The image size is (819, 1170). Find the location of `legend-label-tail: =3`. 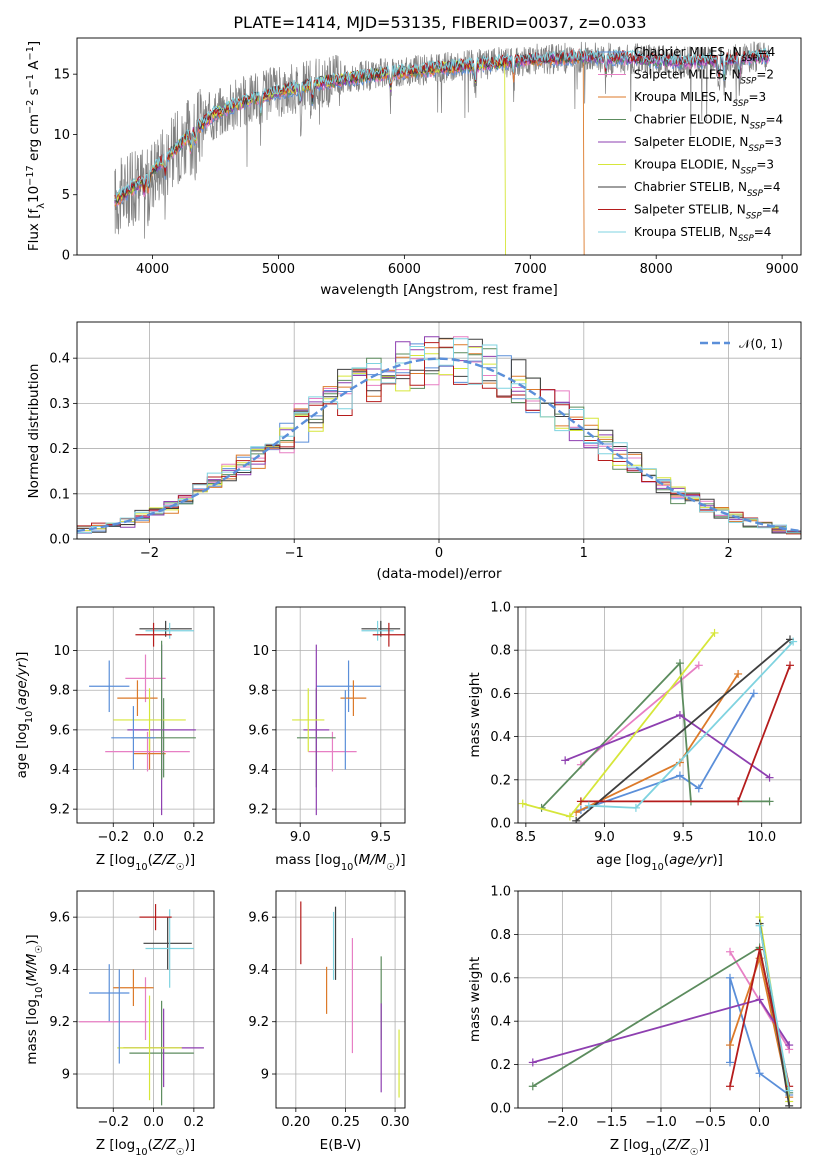

legend-label-tail: =3 is located at coordinates (765, 165).